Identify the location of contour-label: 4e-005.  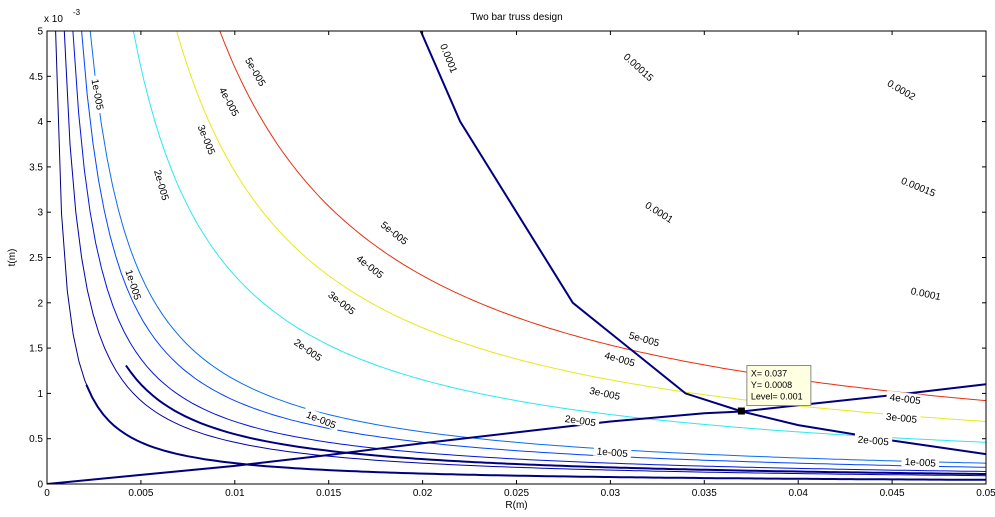
(905, 399).